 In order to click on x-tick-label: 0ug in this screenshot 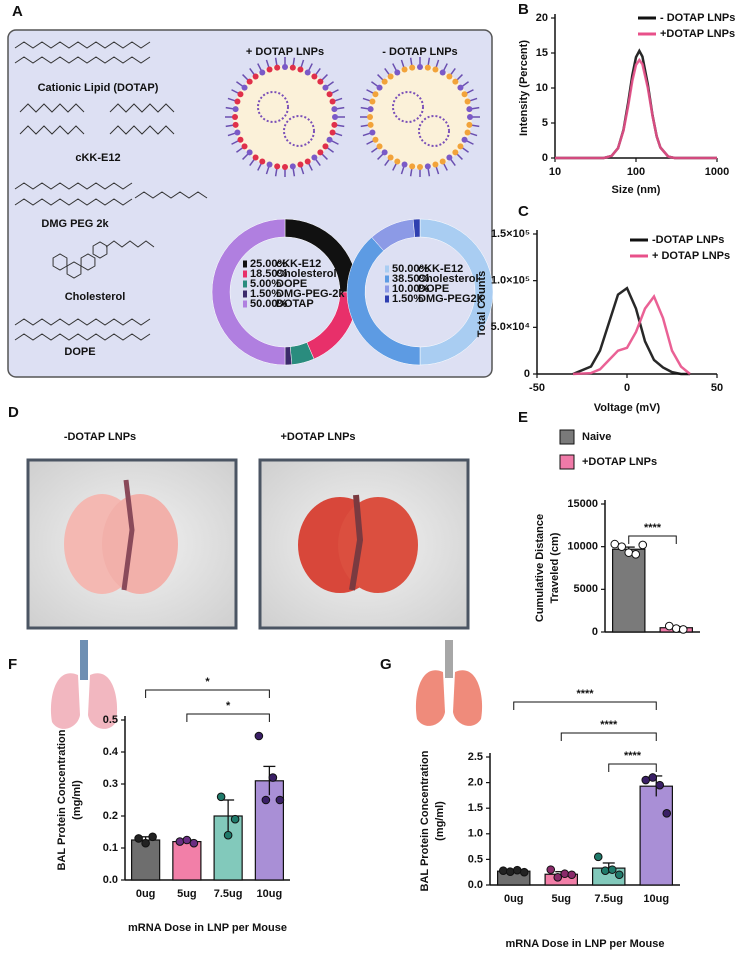, I will do `click(146, 894)`.